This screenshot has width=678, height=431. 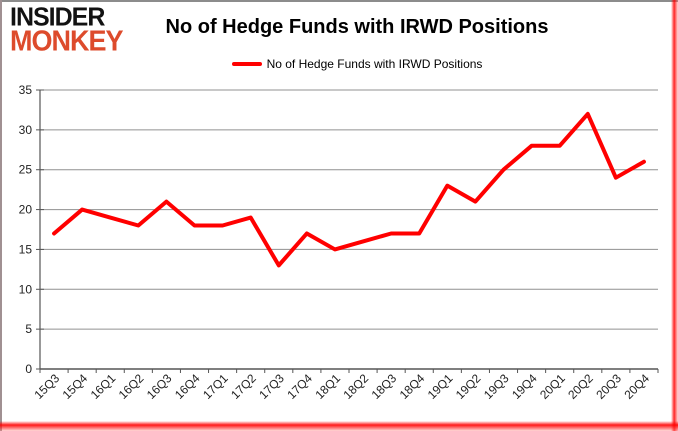 What do you see at coordinates (636, 386) in the screenshot?
I see `x-tick-label: 20Q4` at bounding box center [636, 386].